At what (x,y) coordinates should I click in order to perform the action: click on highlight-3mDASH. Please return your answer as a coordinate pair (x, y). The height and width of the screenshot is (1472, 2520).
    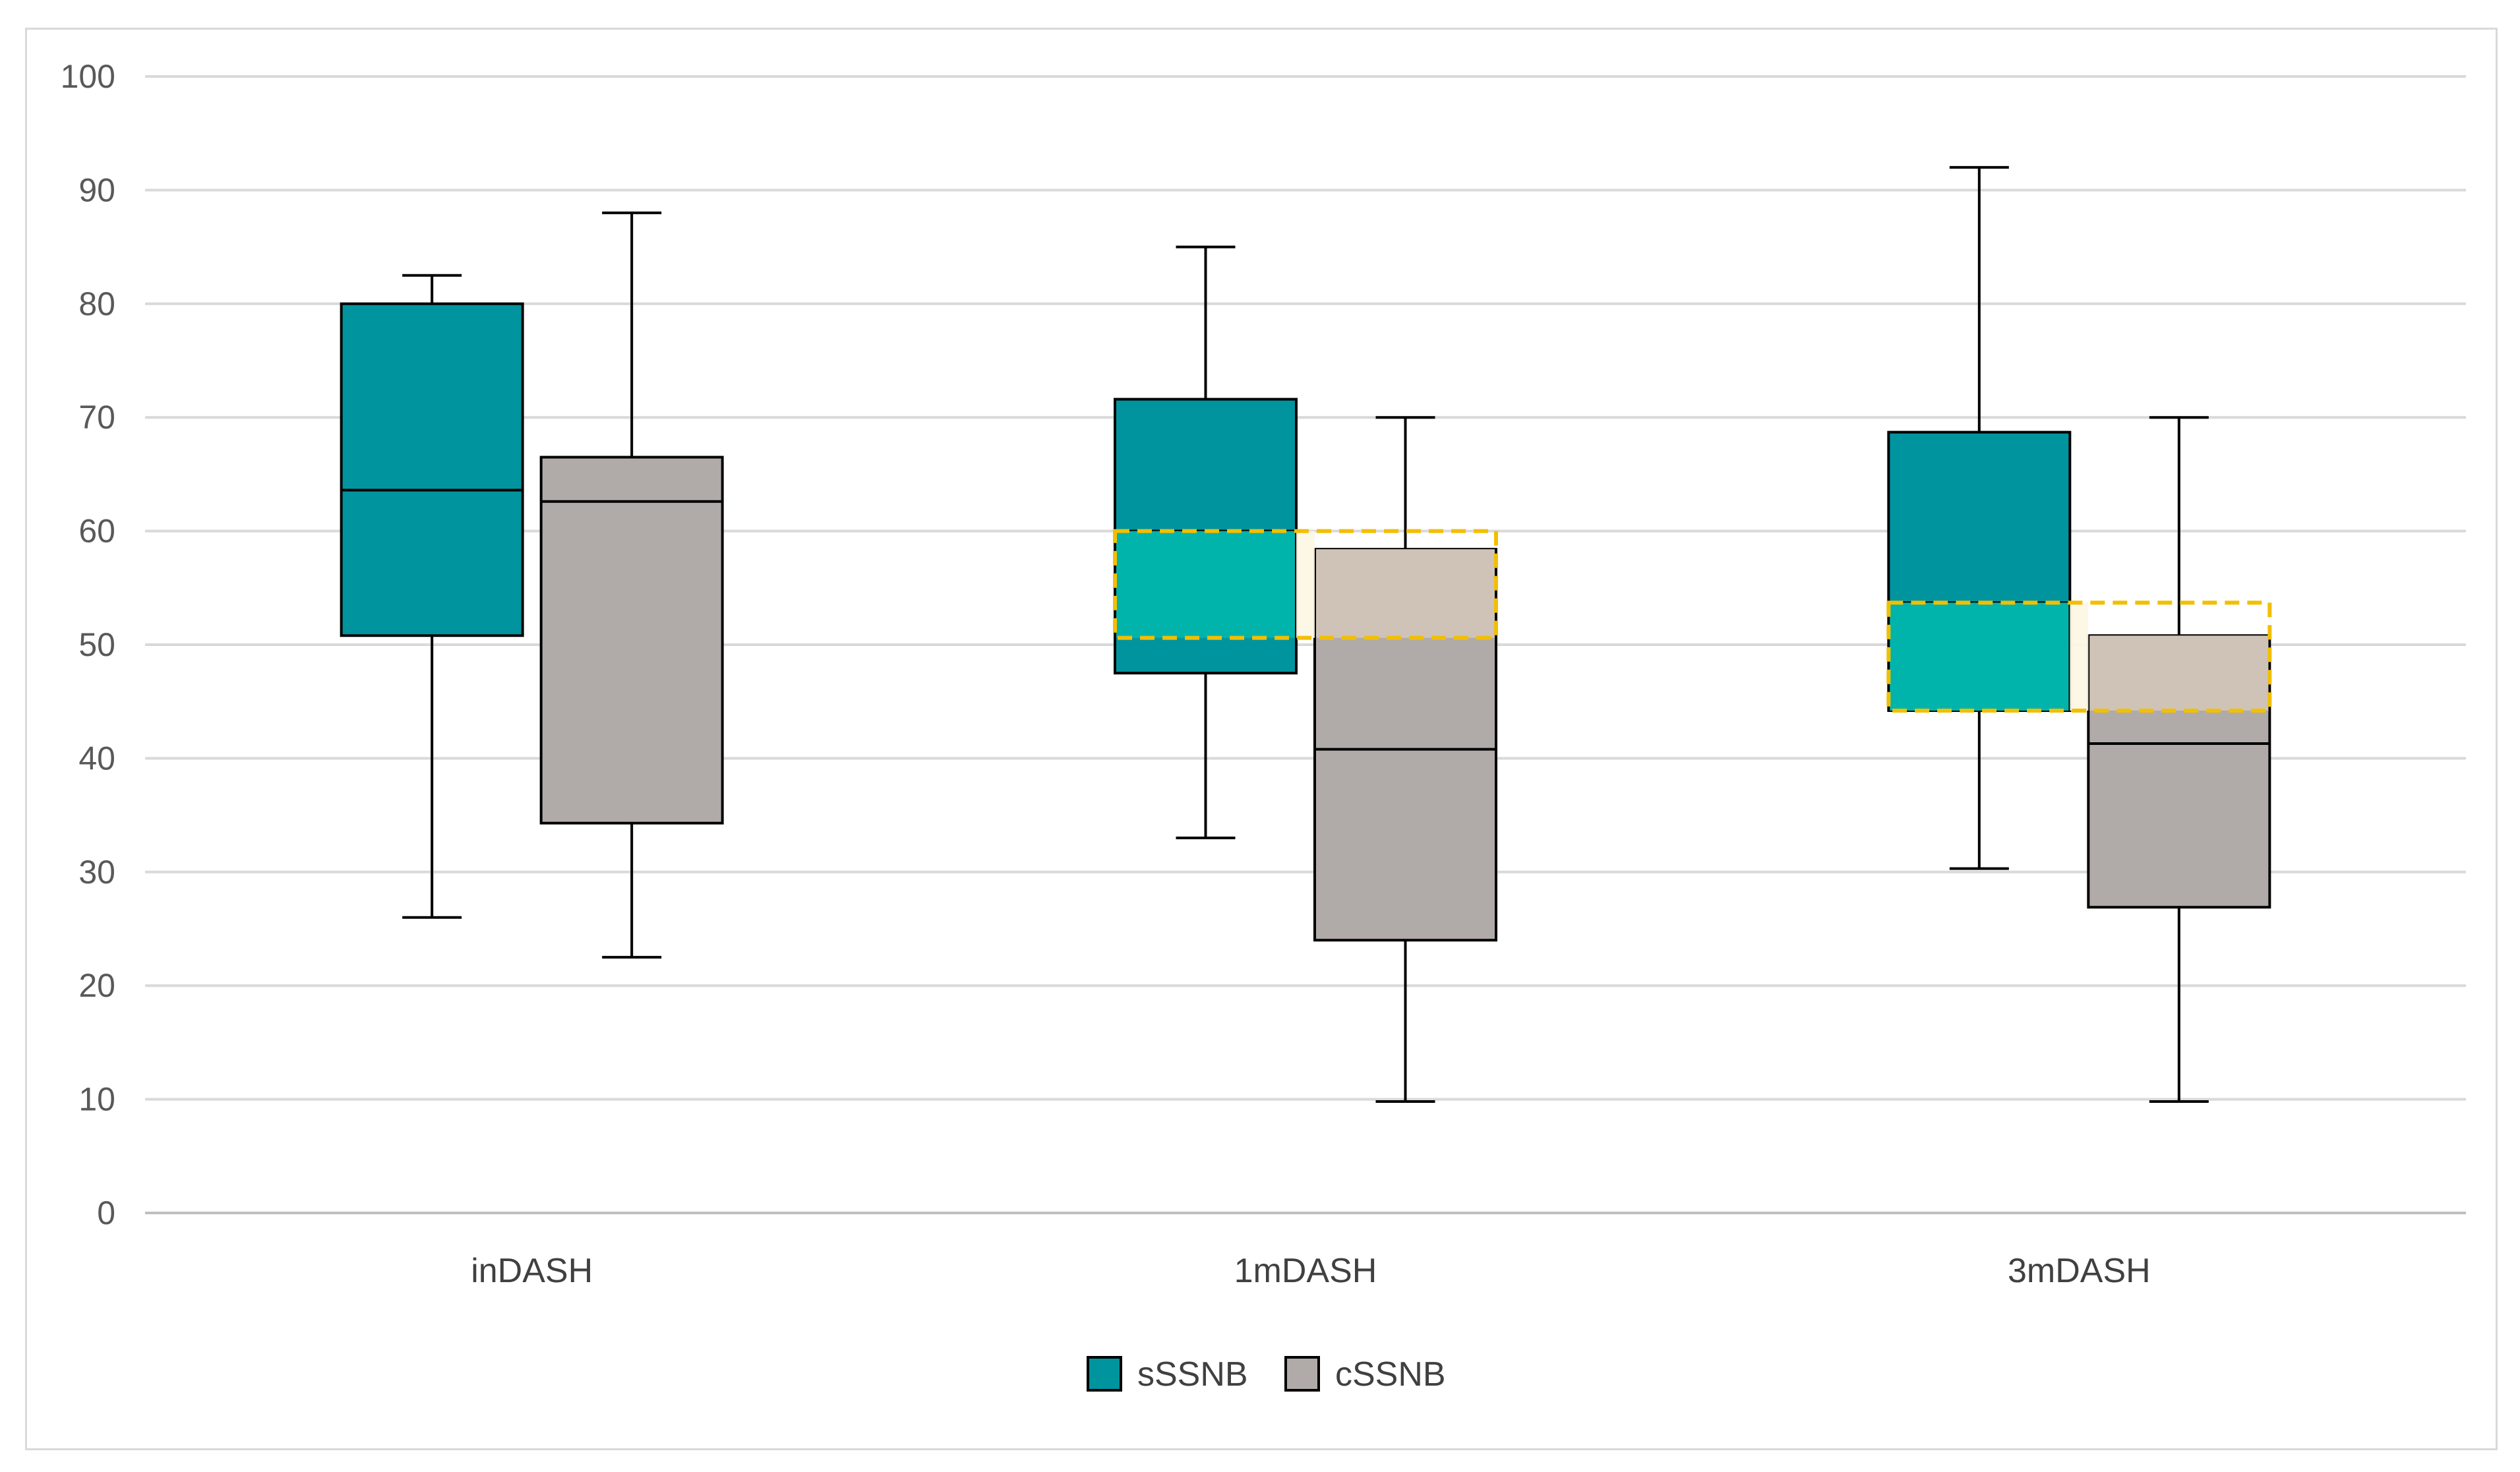
    Looking at the image, I should click on (2079, 657).